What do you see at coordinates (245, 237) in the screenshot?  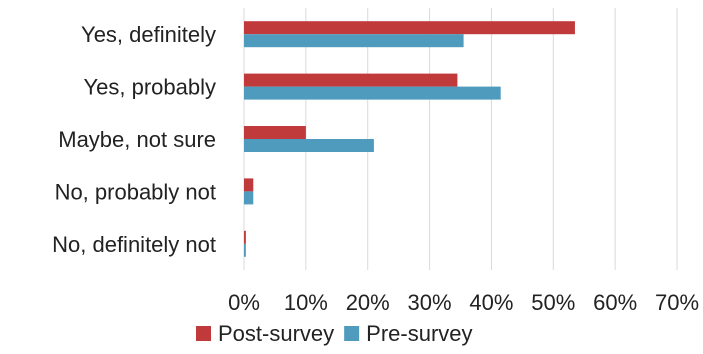 I see `bar-post-survey-no-definitely-not` at bounding box center [245, 237].